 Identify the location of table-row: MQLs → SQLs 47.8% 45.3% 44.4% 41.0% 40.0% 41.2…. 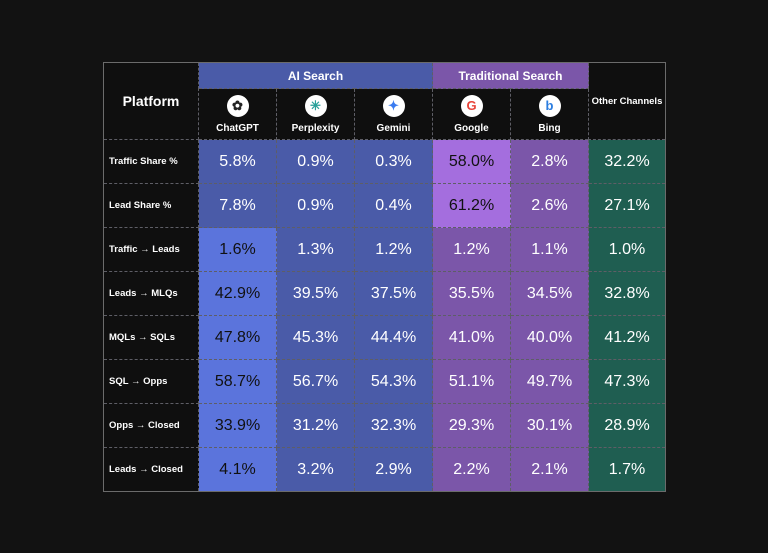
(384, 337).